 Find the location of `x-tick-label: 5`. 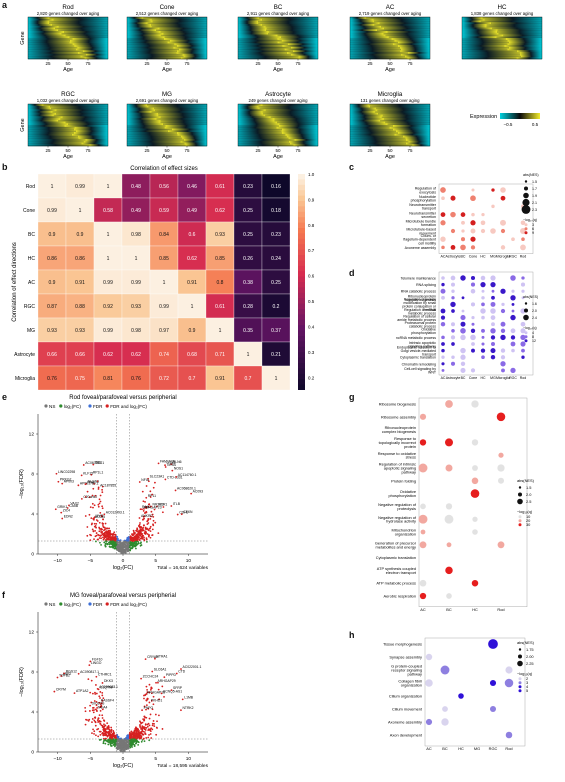

x-tick-label: 5 is located at coordinates (155, 561).